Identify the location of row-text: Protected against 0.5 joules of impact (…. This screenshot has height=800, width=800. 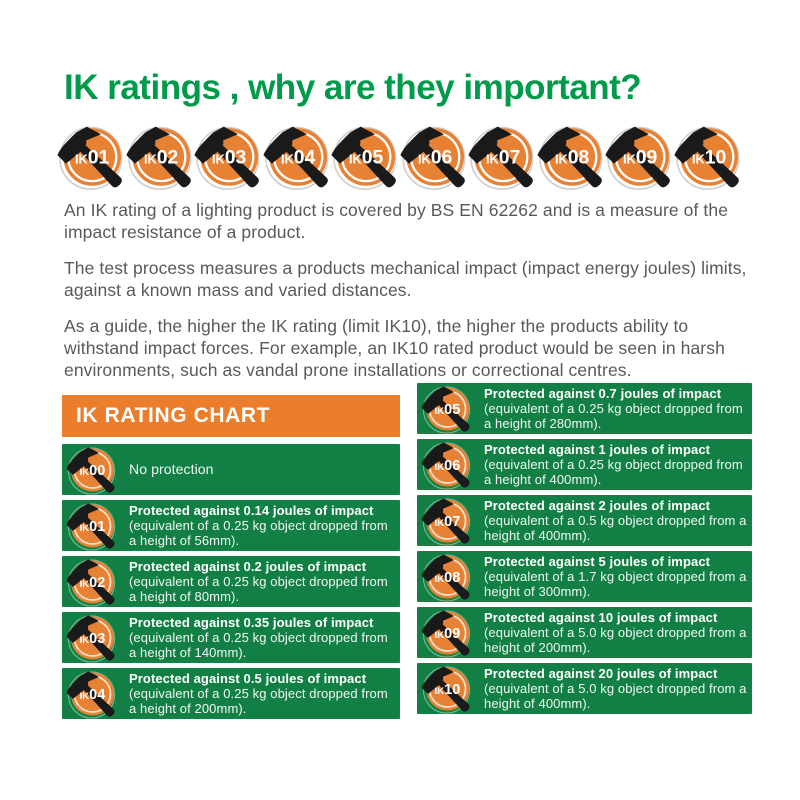
(264, 694).